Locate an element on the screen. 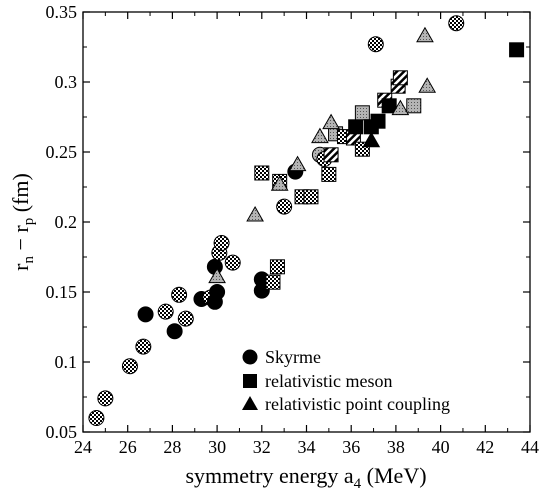 The height and width of the screenshot is (497, 541). legend-label-relativistic-meson: relativistic meson is located at coordinates (328, 381).